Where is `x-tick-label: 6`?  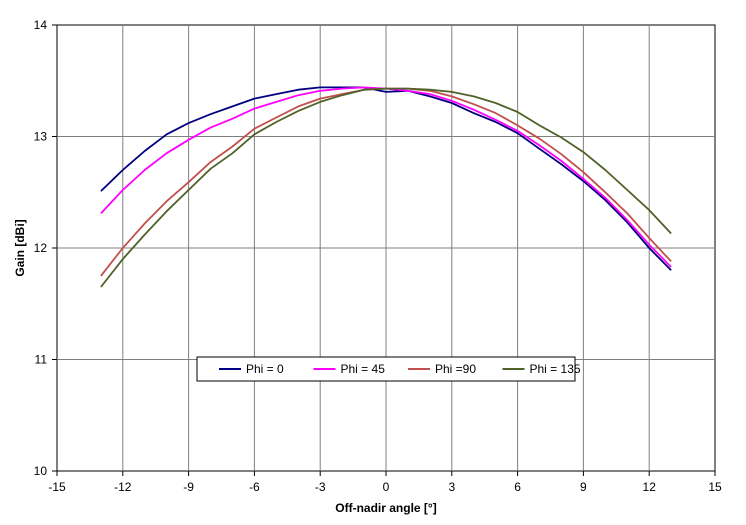
x-tick-label: 6 is located at coordinates (517, 487).